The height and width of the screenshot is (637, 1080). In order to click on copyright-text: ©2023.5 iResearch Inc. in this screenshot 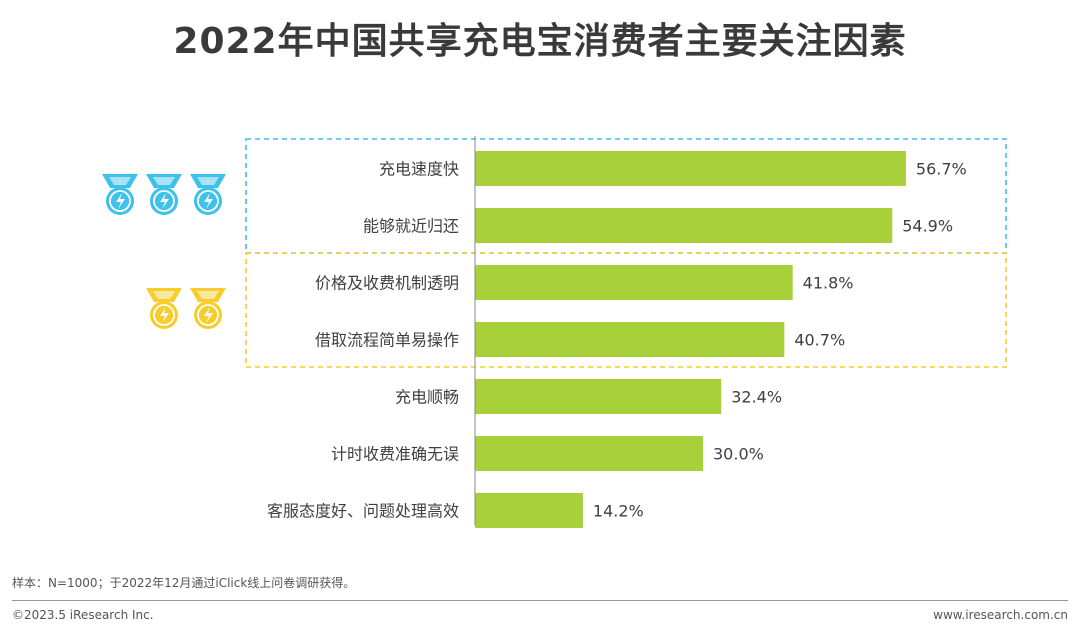, I will do `click(83, 615)`.